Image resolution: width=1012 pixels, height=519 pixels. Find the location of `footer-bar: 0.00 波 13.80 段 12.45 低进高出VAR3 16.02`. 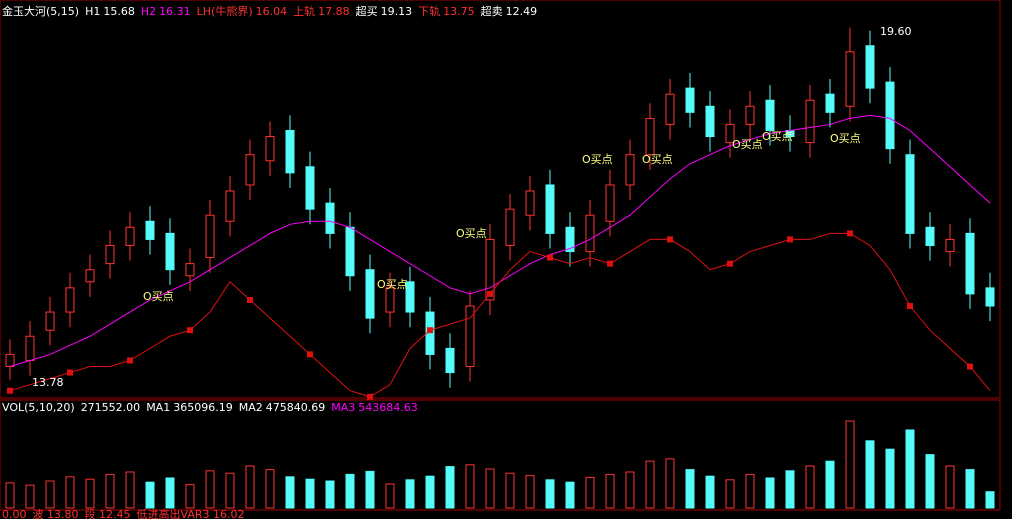

footer-bar: 0.00 波 13.80 段 12.45 低进高出VAR3 16.02 is located at coordinates (126, 512).